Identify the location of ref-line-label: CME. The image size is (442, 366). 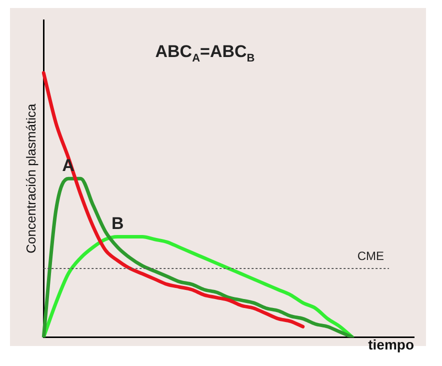
(370, 255).